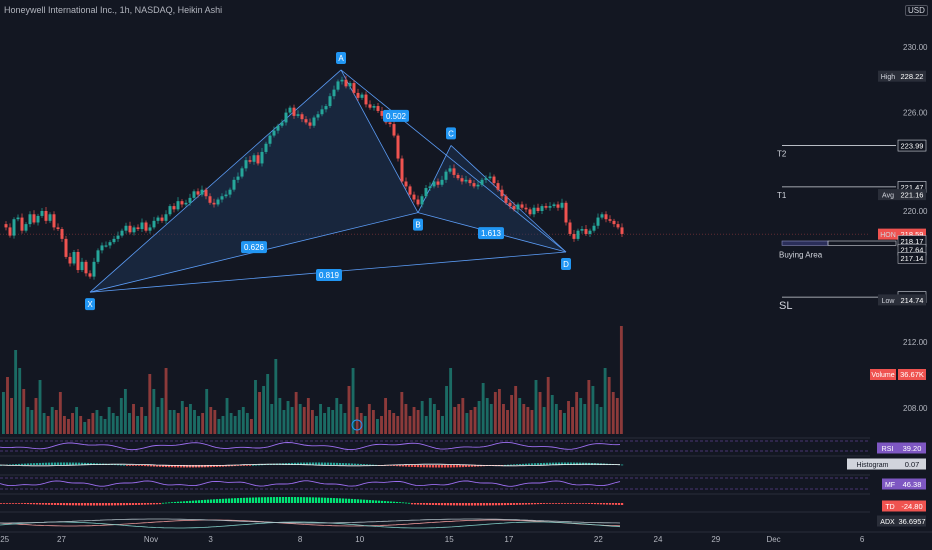 The image size is (932, 550). What do you see at coordinates (782, 154) in the screenshot?
I see `level-name-t2: T2` at bounding box center [782, 154].